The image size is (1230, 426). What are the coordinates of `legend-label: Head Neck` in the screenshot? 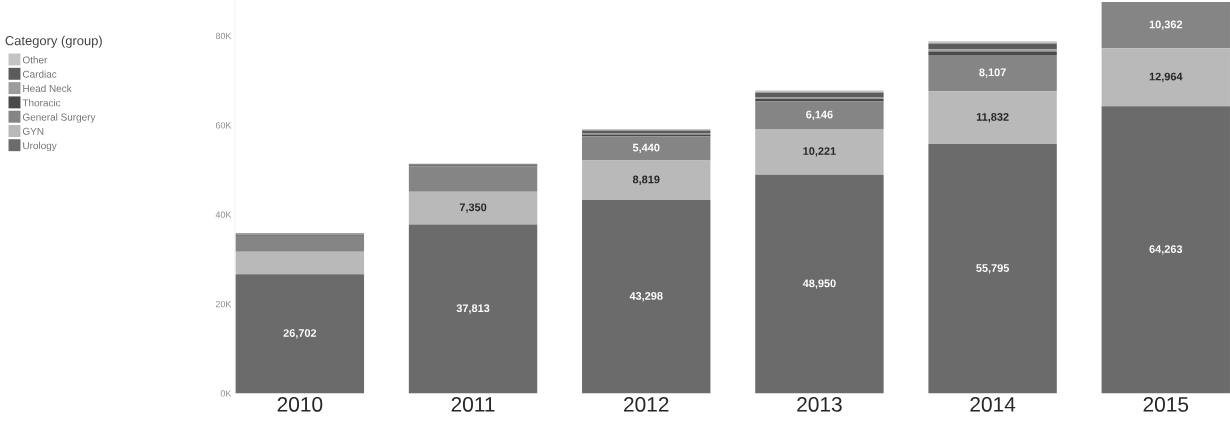 It's located at (47, 88).